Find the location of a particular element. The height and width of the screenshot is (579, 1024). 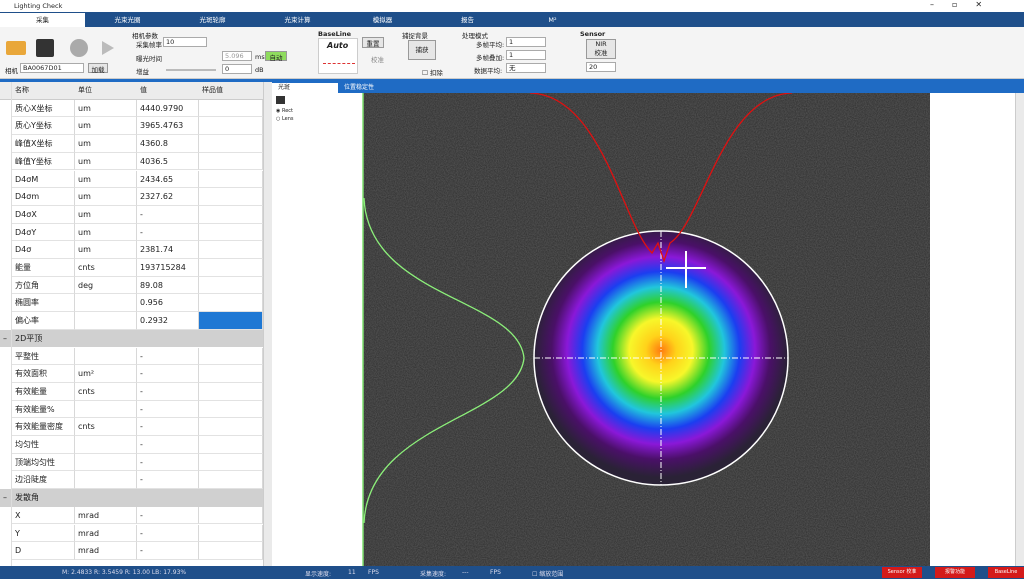

cell: 能量 is located at coordinates (43, 268).